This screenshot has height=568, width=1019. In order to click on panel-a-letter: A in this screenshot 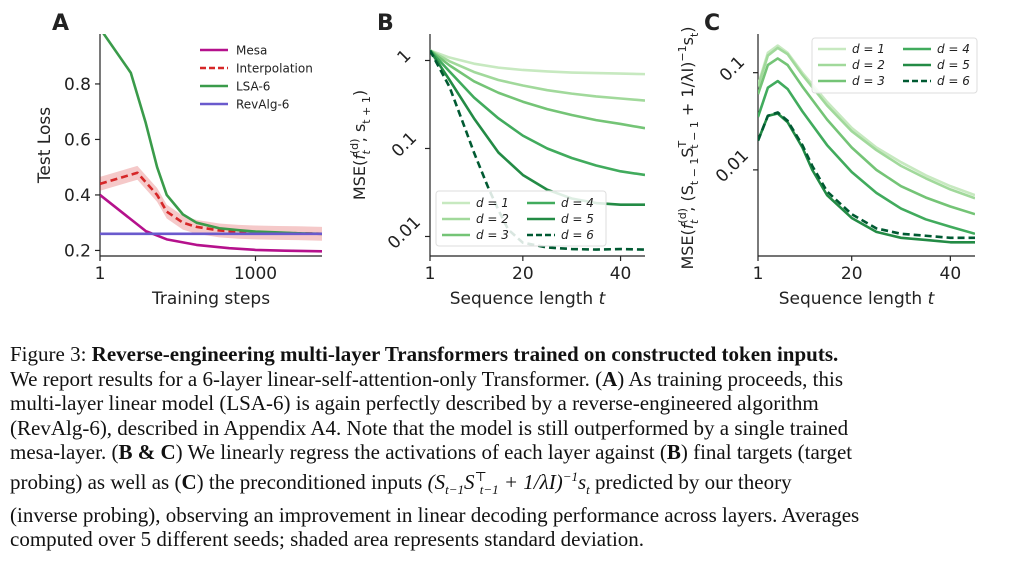, I will do `click(60, 23)`.